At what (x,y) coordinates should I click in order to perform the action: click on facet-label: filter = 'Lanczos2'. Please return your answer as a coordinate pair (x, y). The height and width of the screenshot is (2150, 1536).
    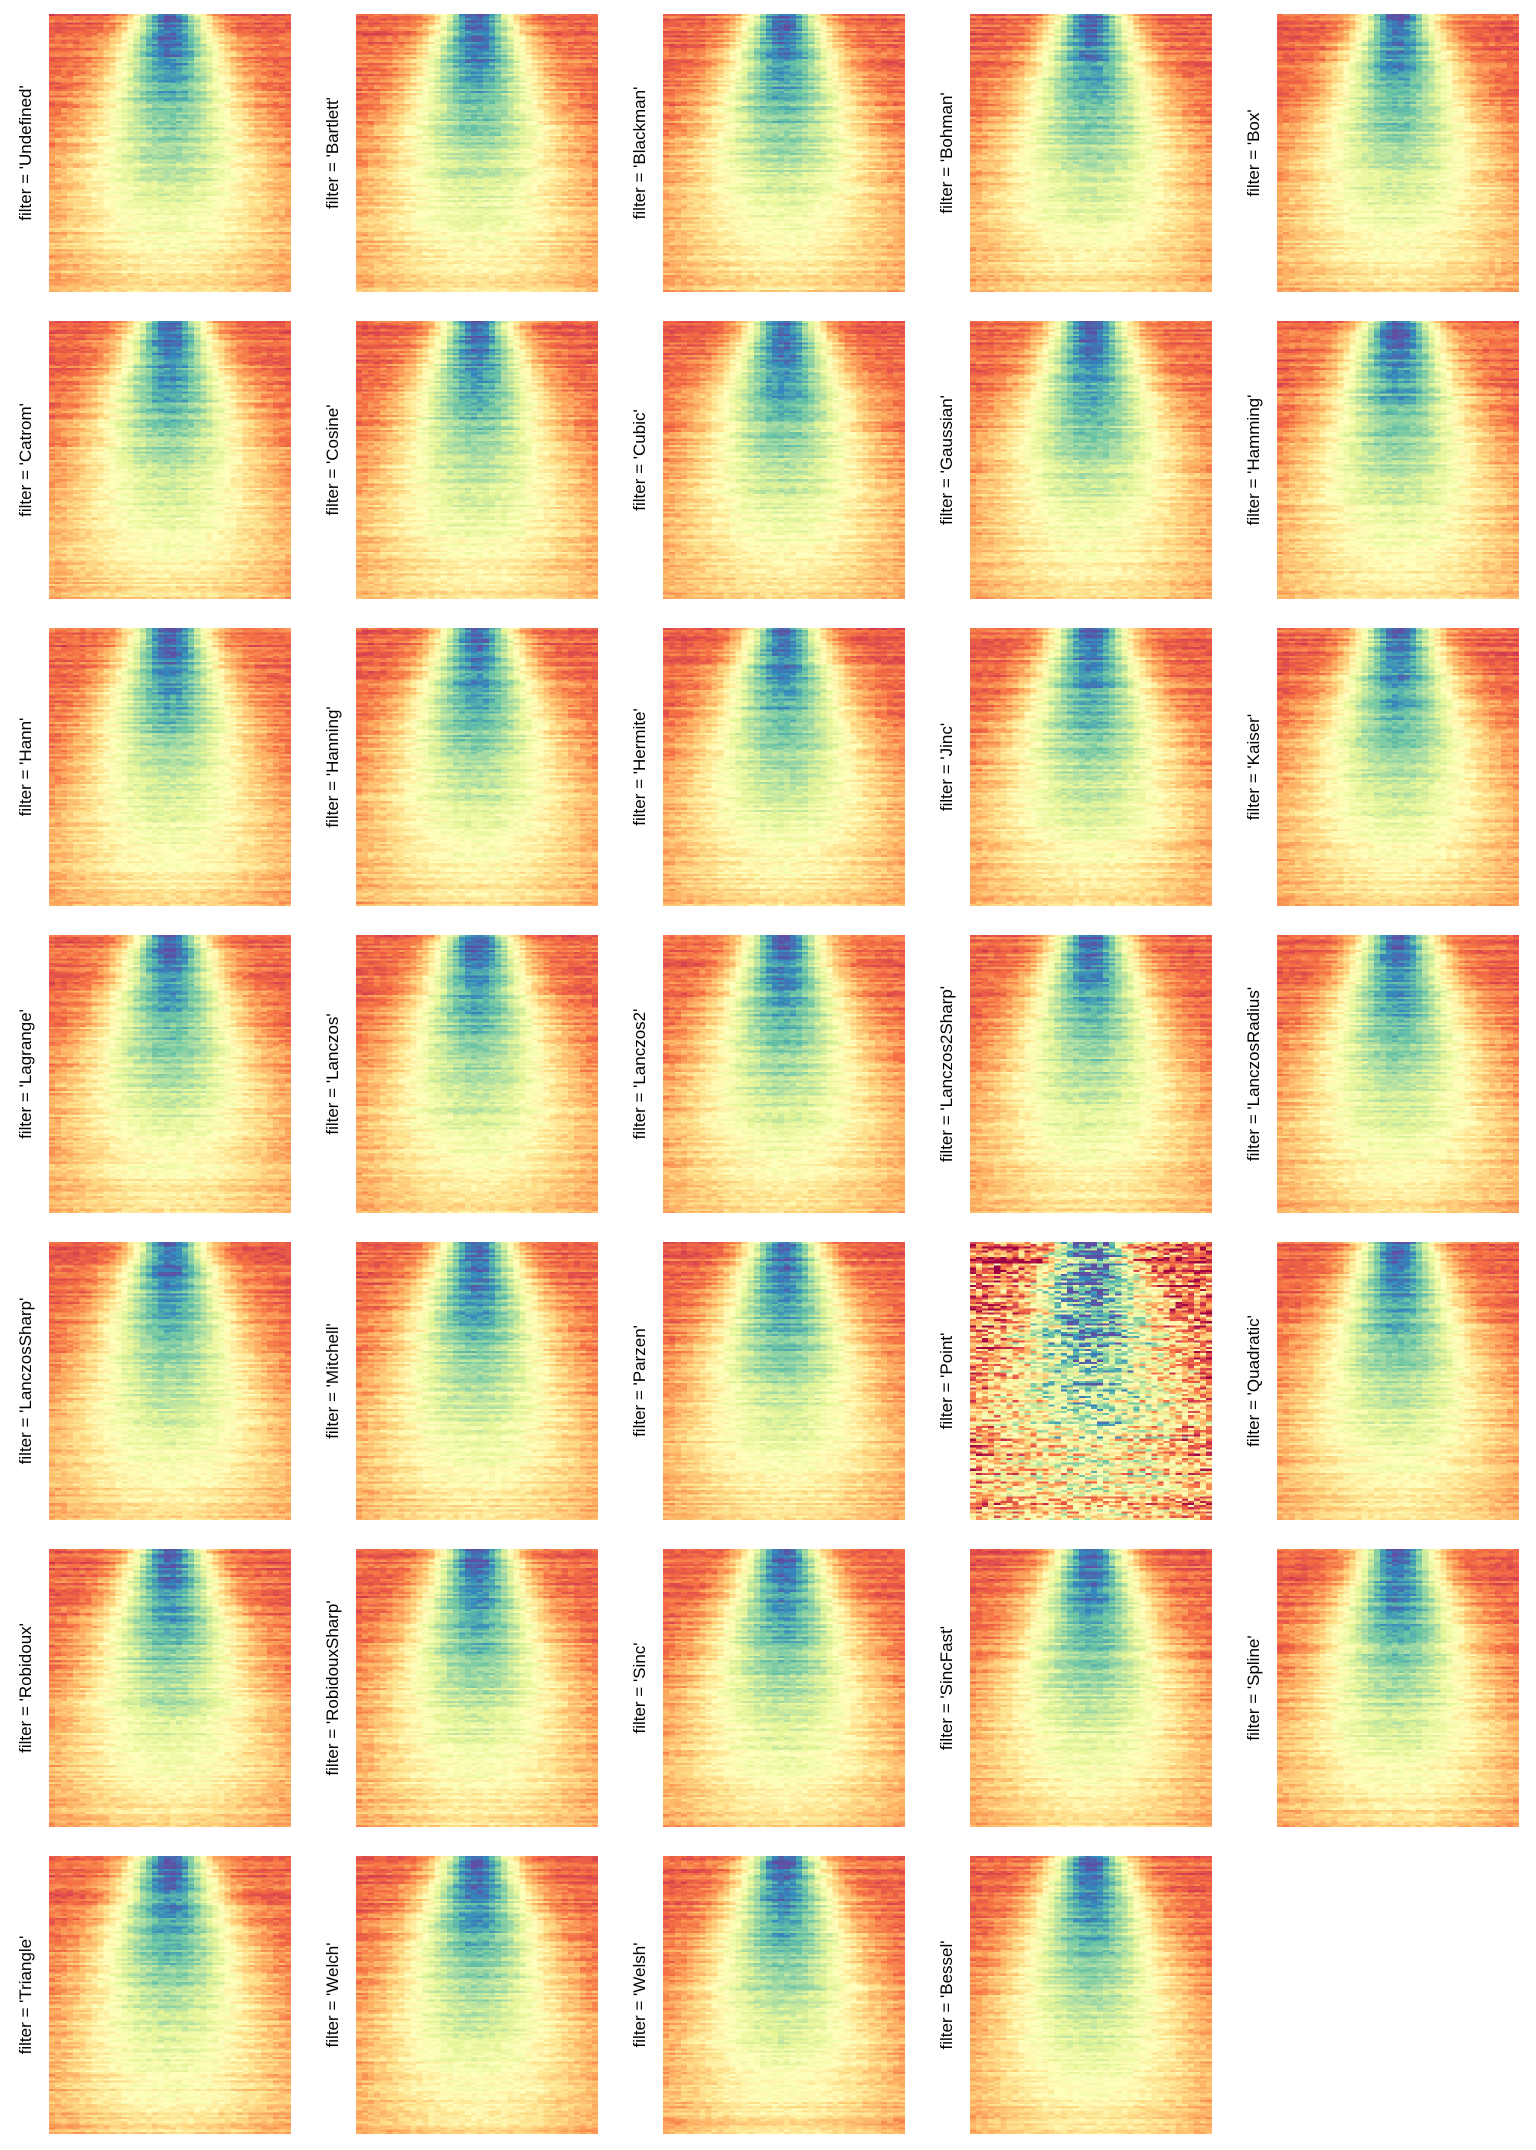
    Looking at the image, I should click on (639, 1074).